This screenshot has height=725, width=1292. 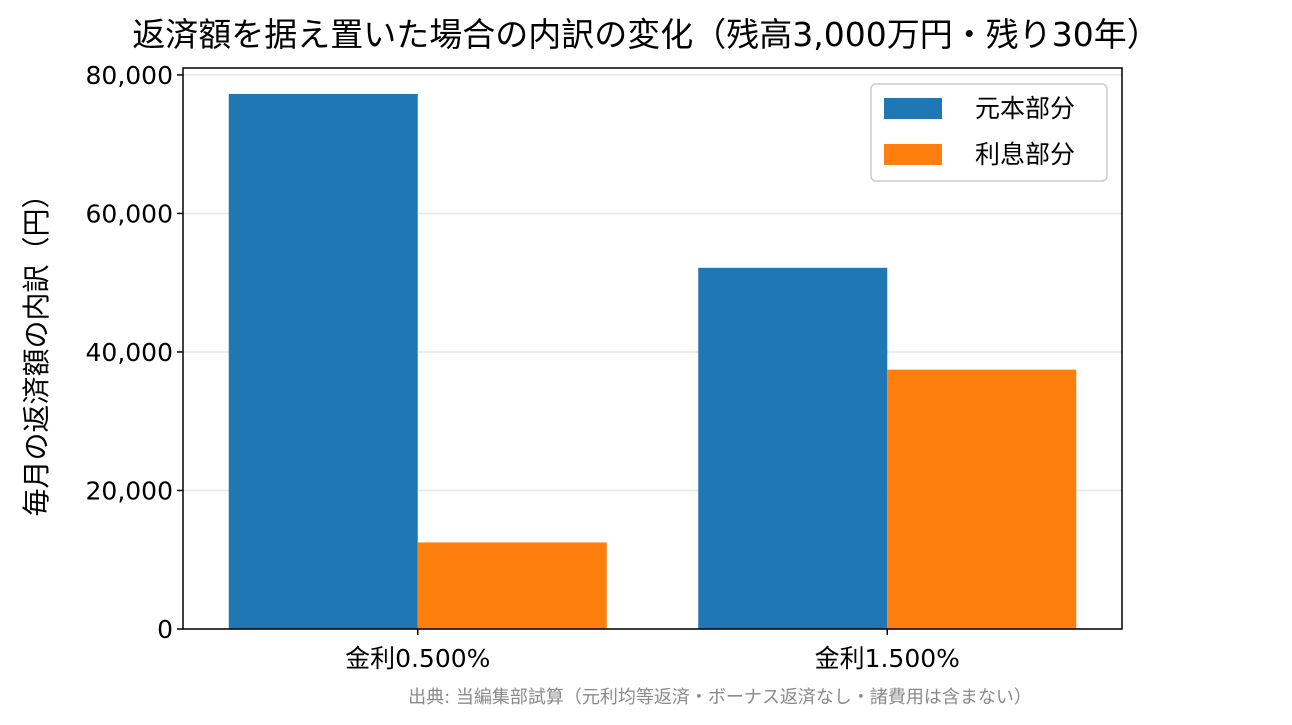 I want to click on x-tick-label: 金利1.500%, so click(x=887, y=658).